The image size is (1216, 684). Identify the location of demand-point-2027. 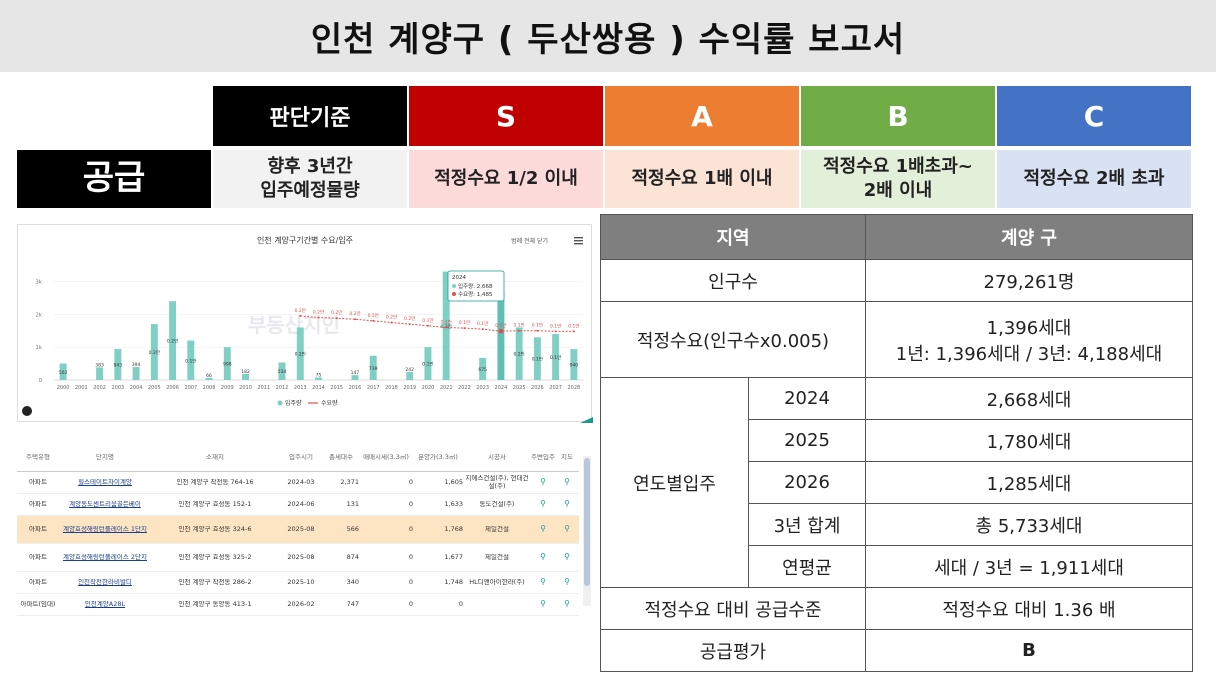
(555, 331).